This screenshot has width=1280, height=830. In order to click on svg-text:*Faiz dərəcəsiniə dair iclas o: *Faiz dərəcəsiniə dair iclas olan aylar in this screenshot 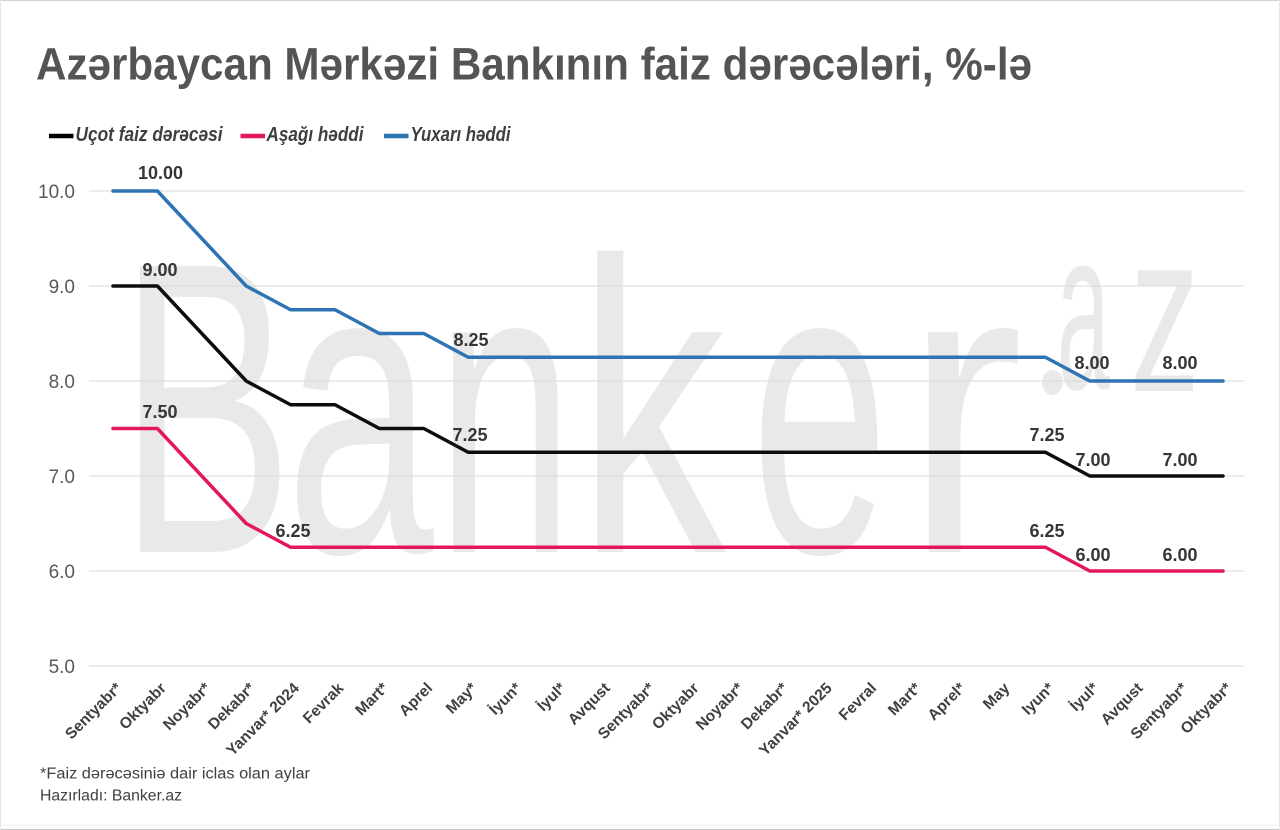, I will do `click(175, 774)`.